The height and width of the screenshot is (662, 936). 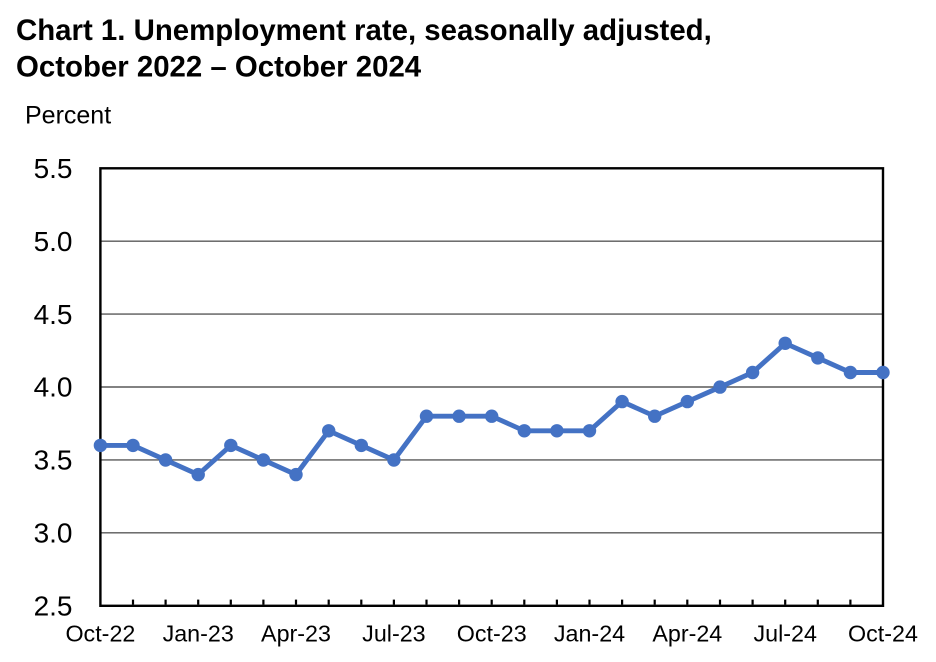 What do you see at coordinates (53, 606) in the screenshot?
I see `svg-text: 2.5` at bounding box center [53, 606].